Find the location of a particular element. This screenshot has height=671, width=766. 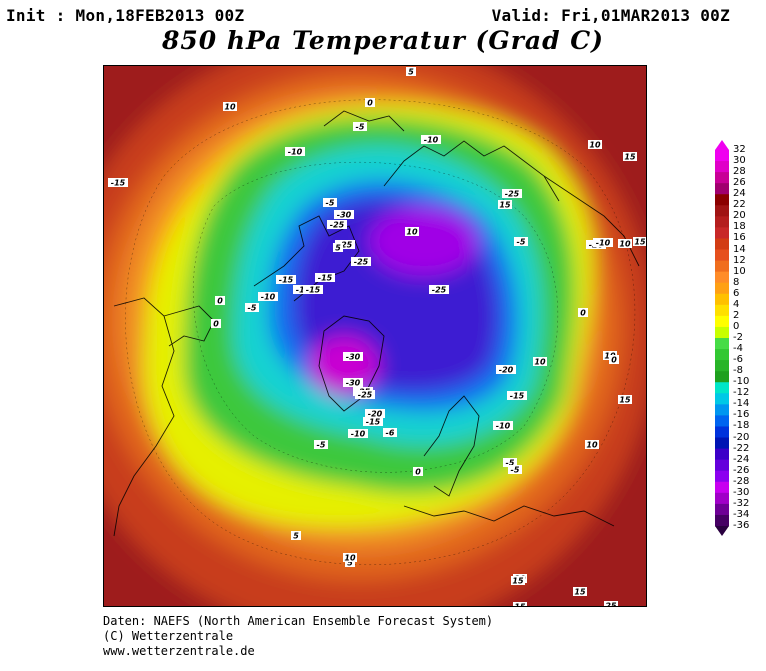

colorbar-label: 20 is located at coordinates (739, 216).